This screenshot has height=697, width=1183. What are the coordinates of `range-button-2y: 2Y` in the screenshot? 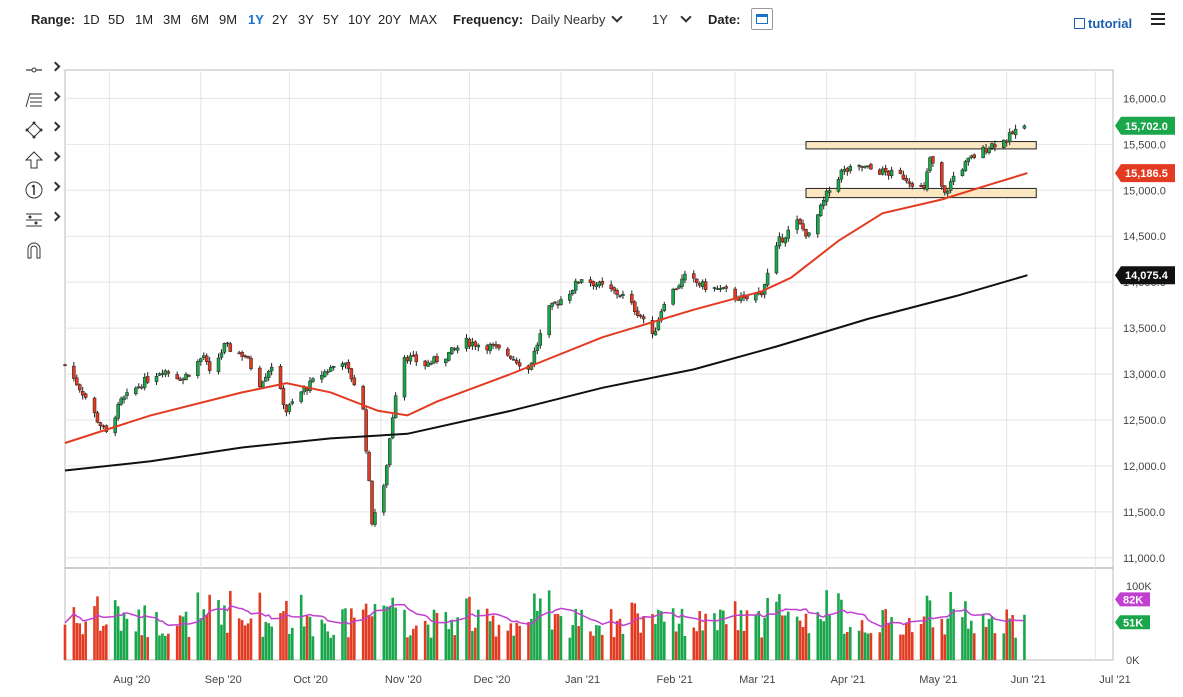 It's located at (280, 19).